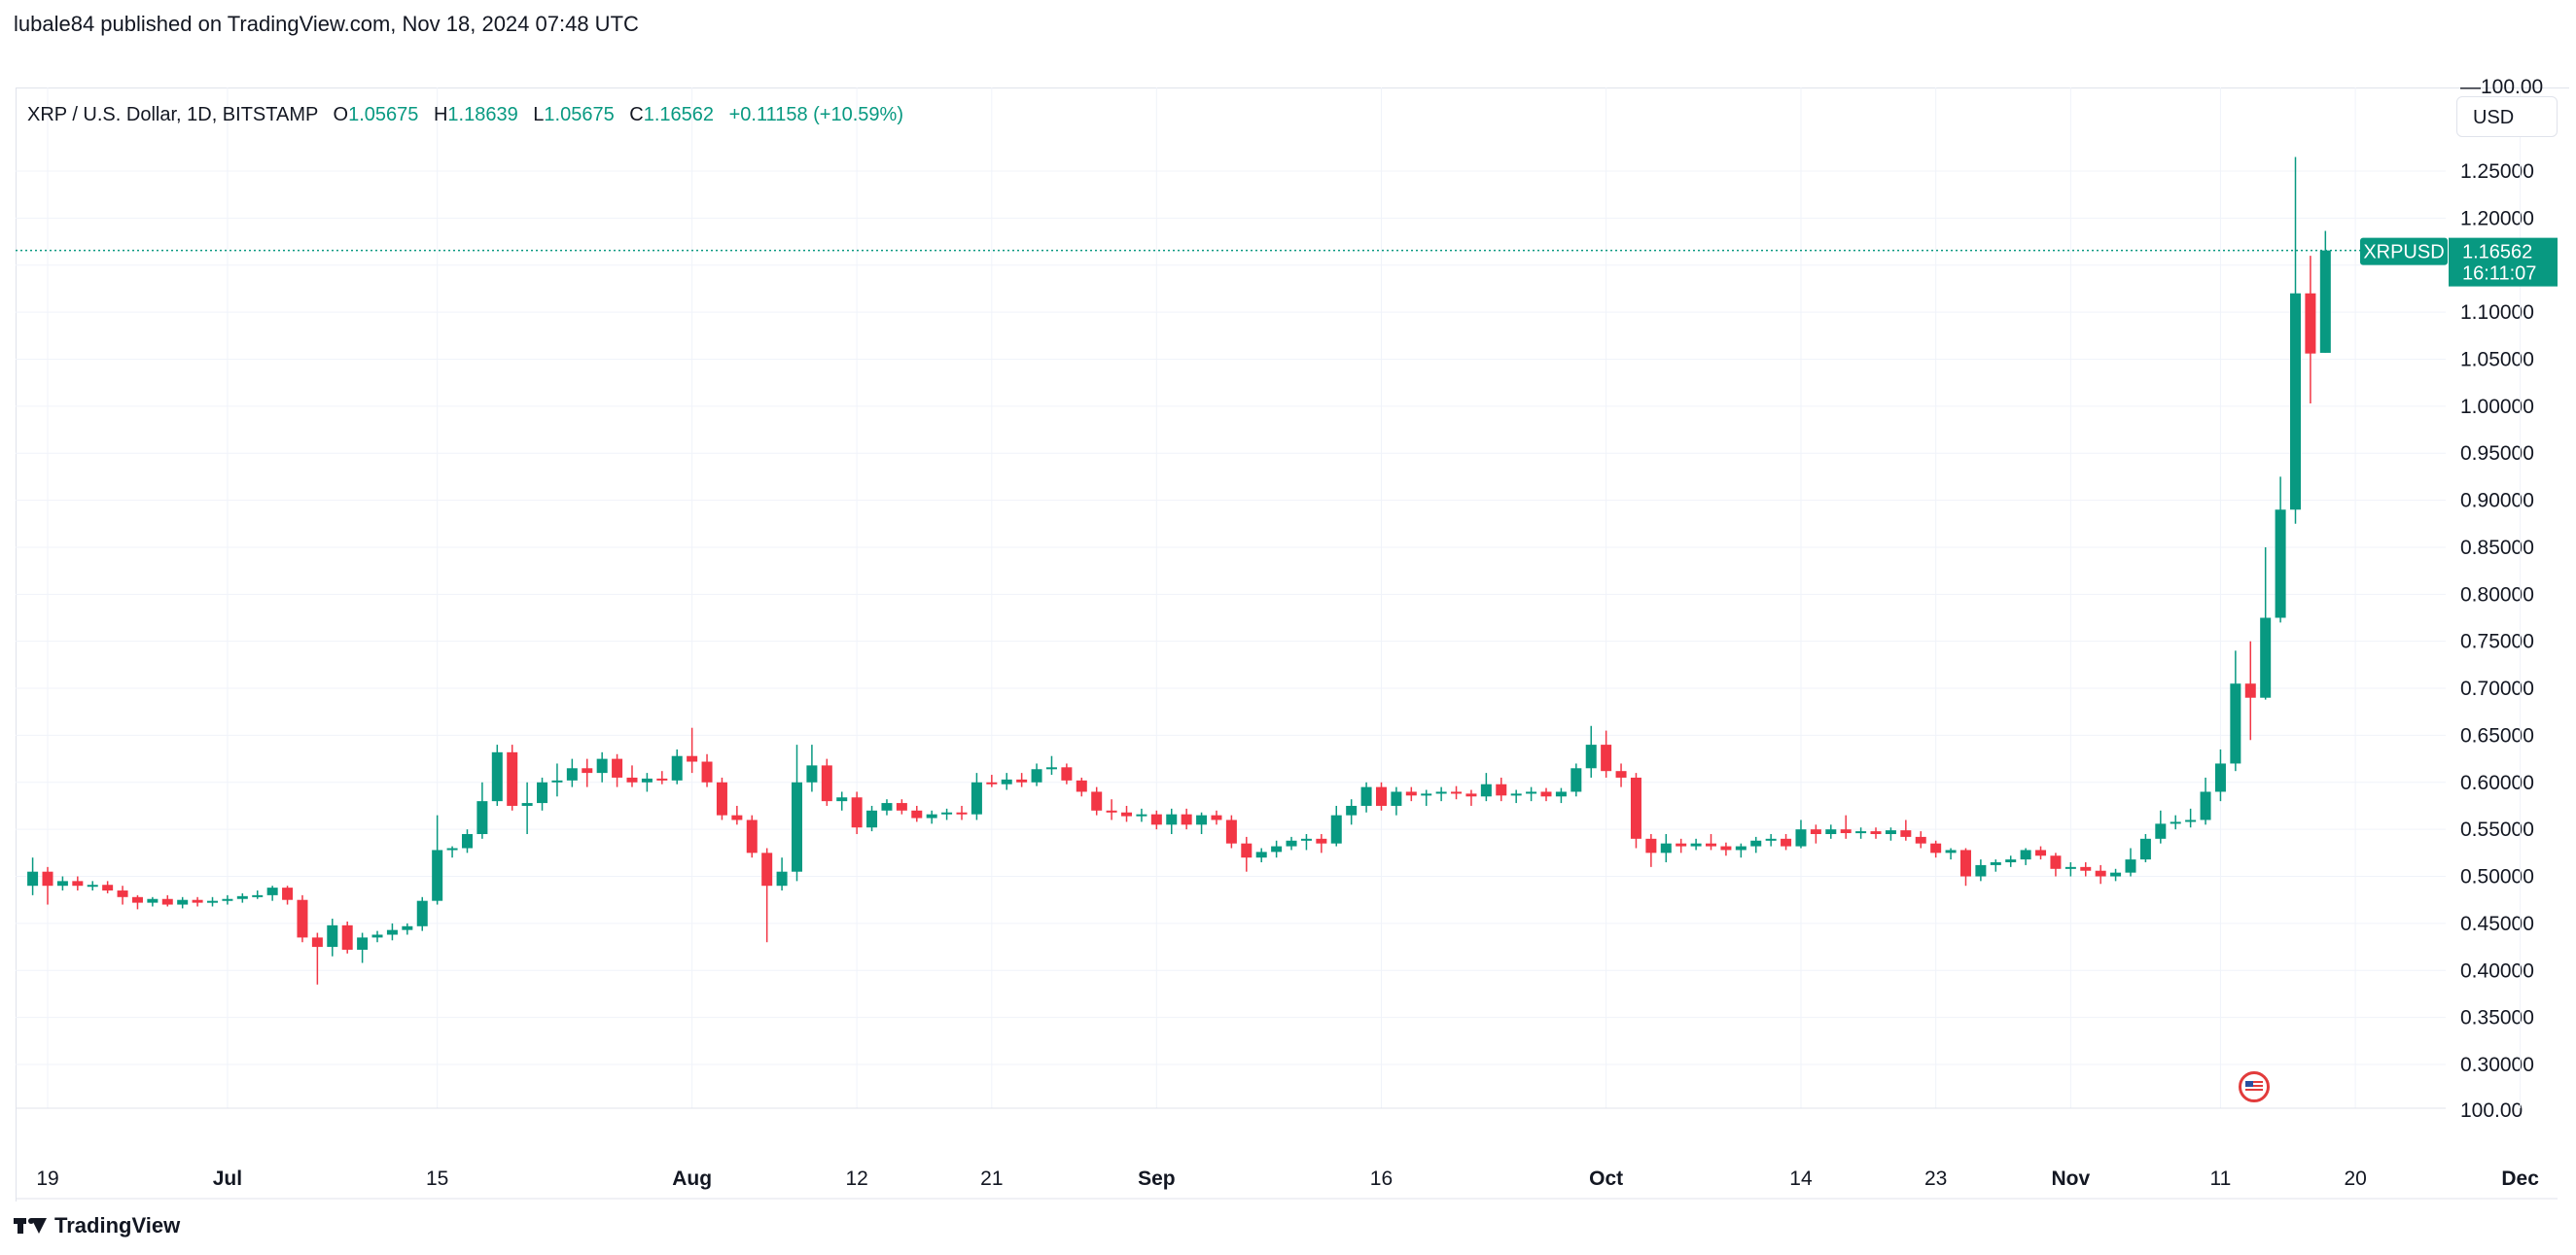 Image resolution: width=2576 pixels, height=1255 pixels. I want to click on y-tick-label-partial: 100.00, so click(2492, 1110).